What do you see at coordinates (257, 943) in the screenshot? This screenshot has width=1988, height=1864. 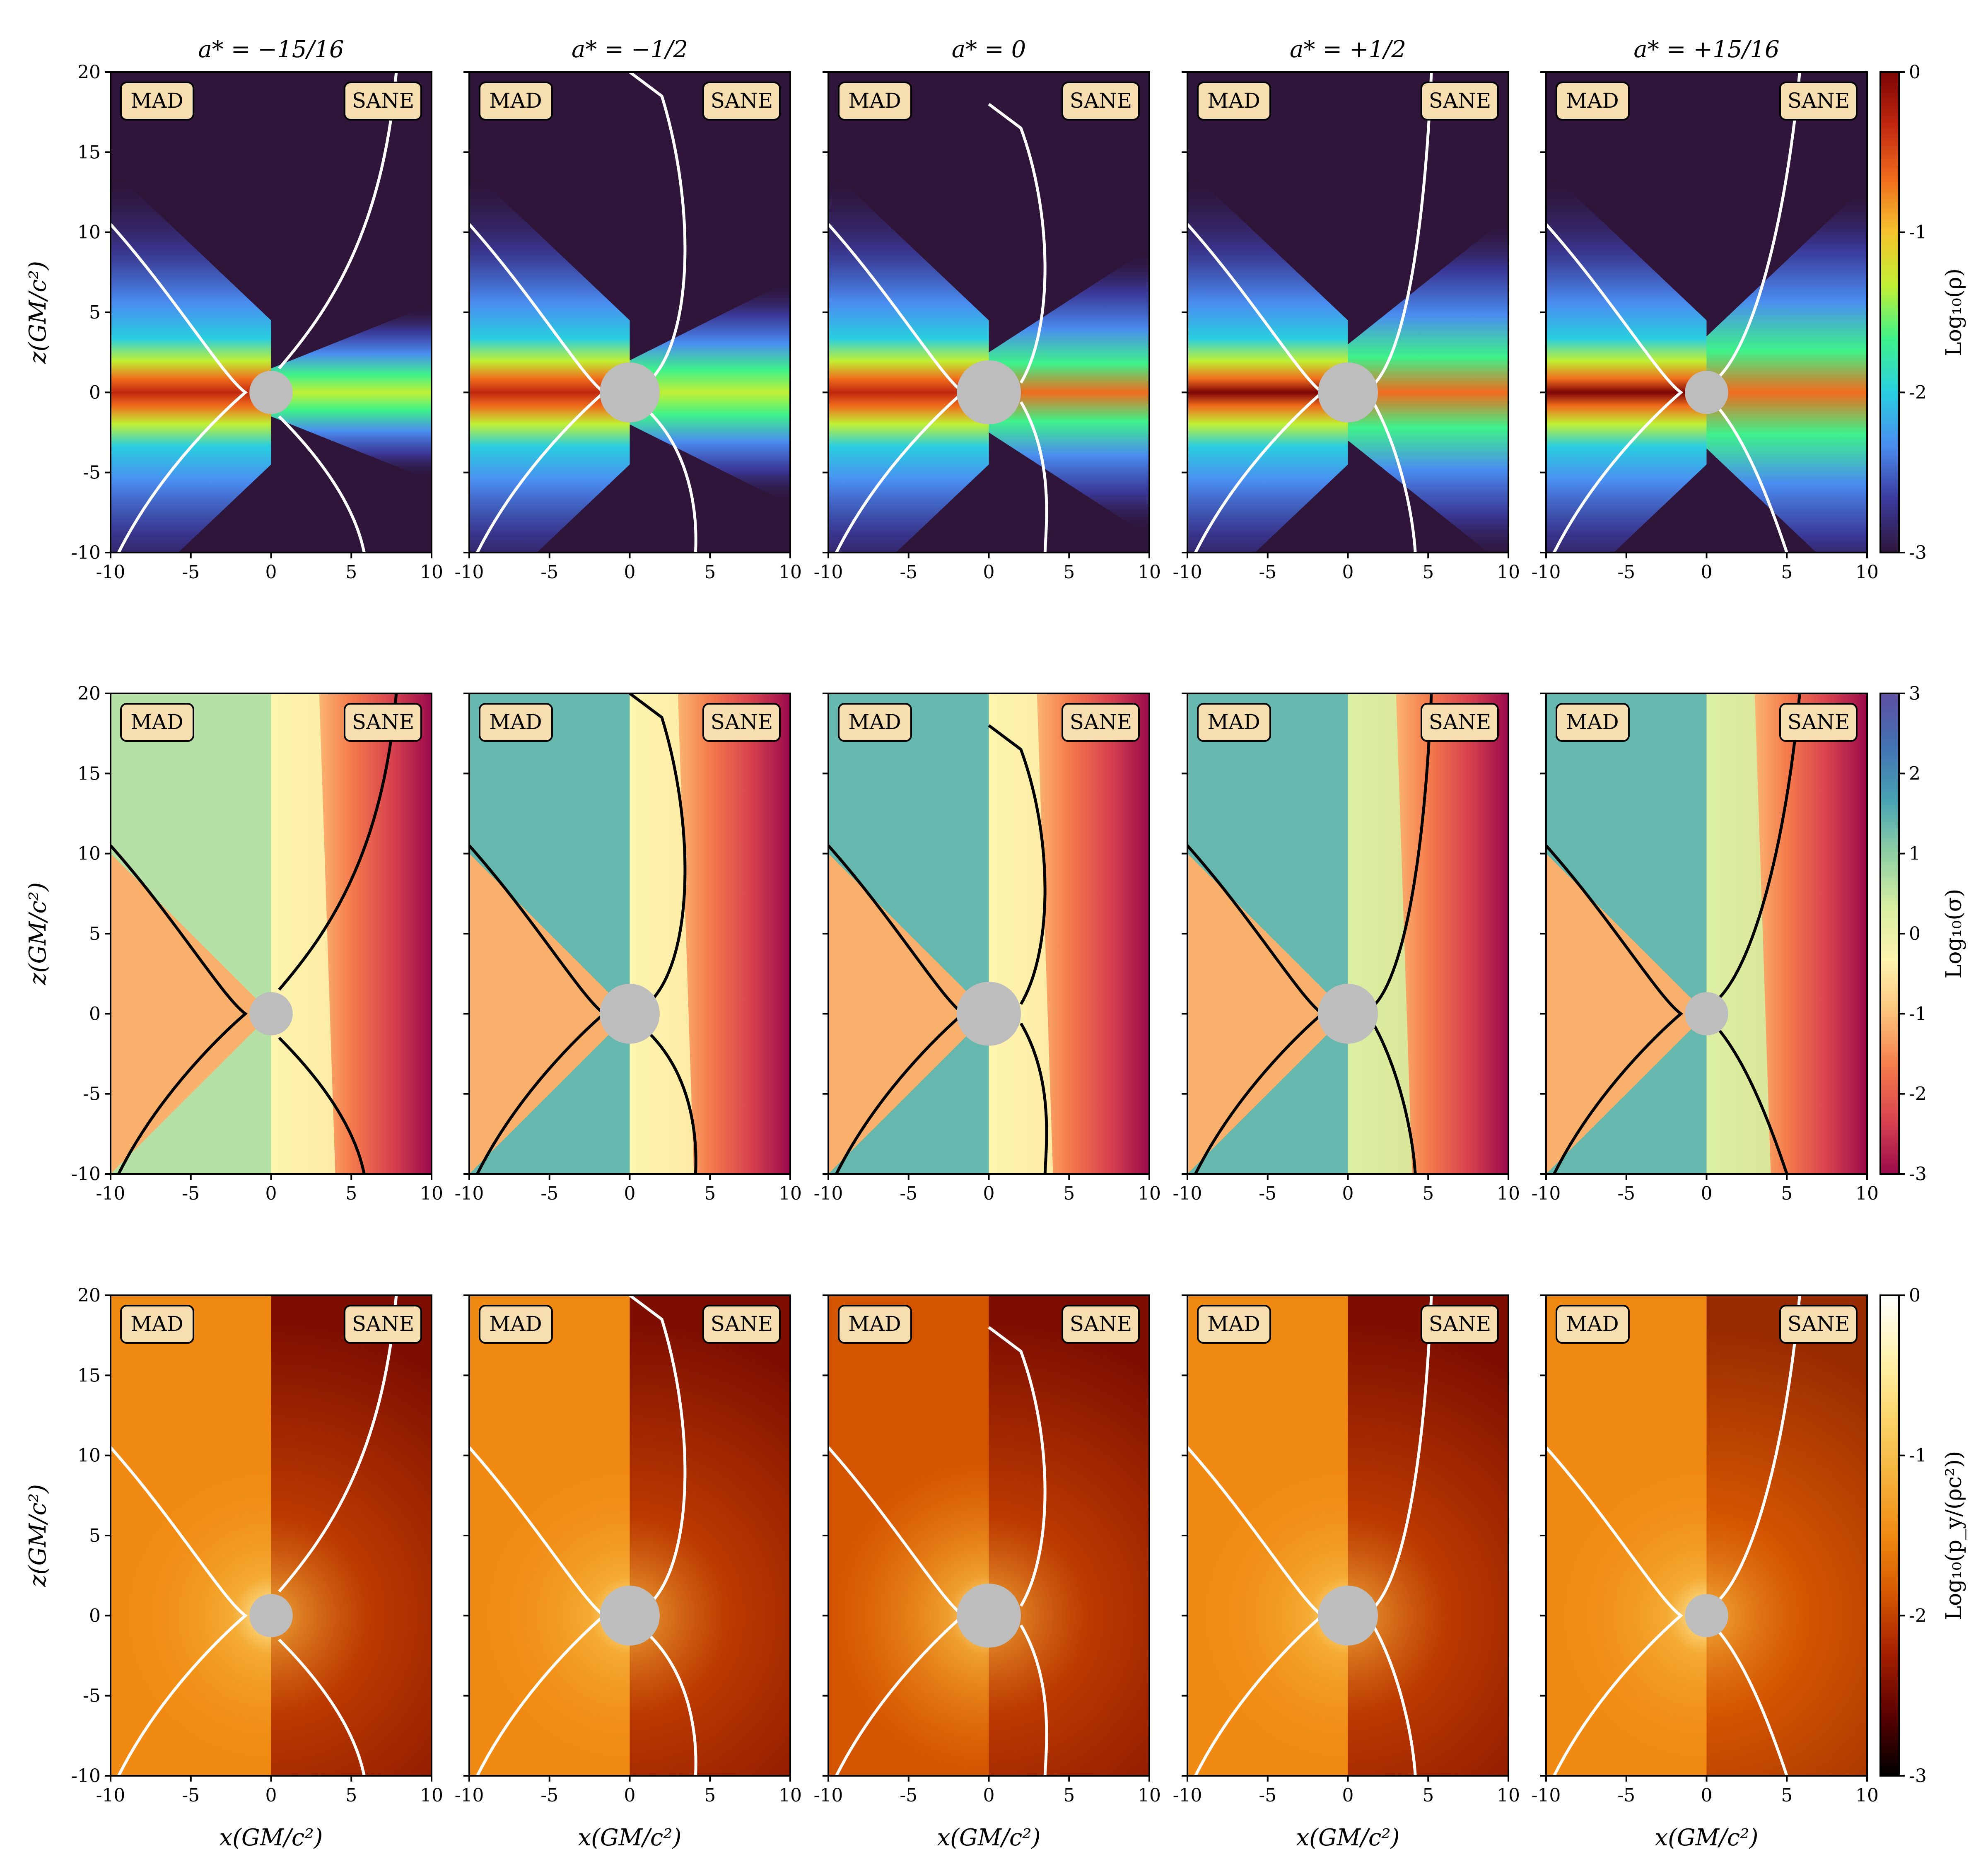 I see `panel-r2-c1: MAD SANE -10 -5 0 5 10 20 15 10 5 0 -5 -10` at bounding box center [257, 943].